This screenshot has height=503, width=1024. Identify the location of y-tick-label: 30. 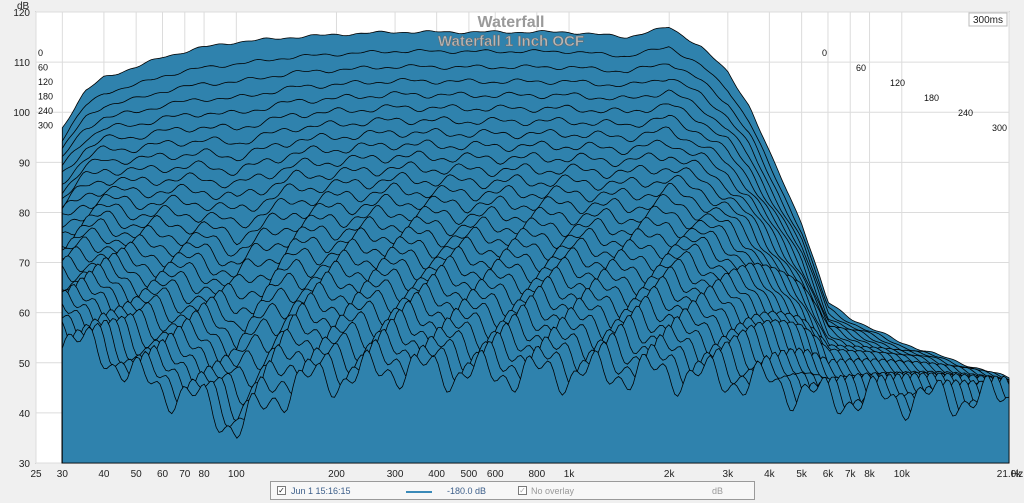
(25, 464).